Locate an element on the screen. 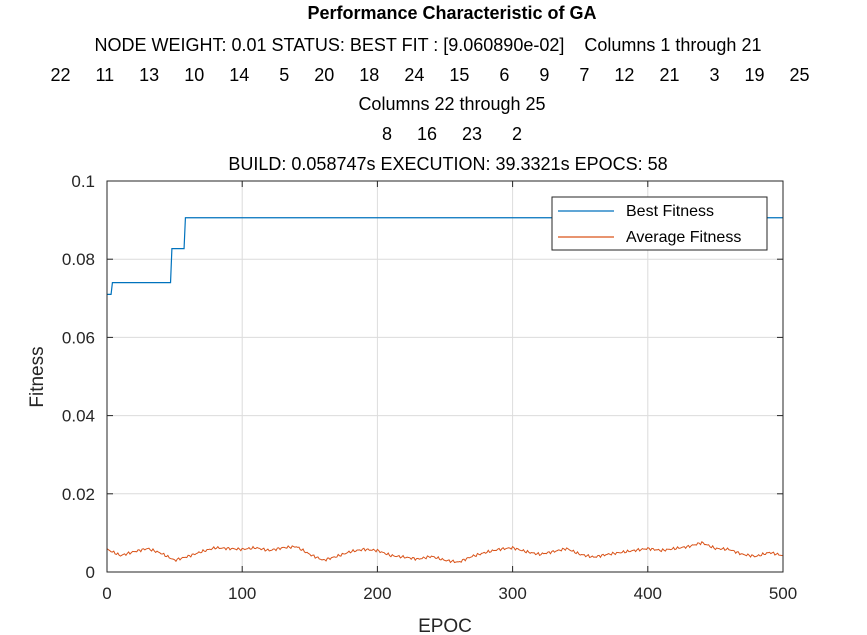 The image size is (867, 635). y-tick-label: 0.04 is located at coordinates (78, 416).